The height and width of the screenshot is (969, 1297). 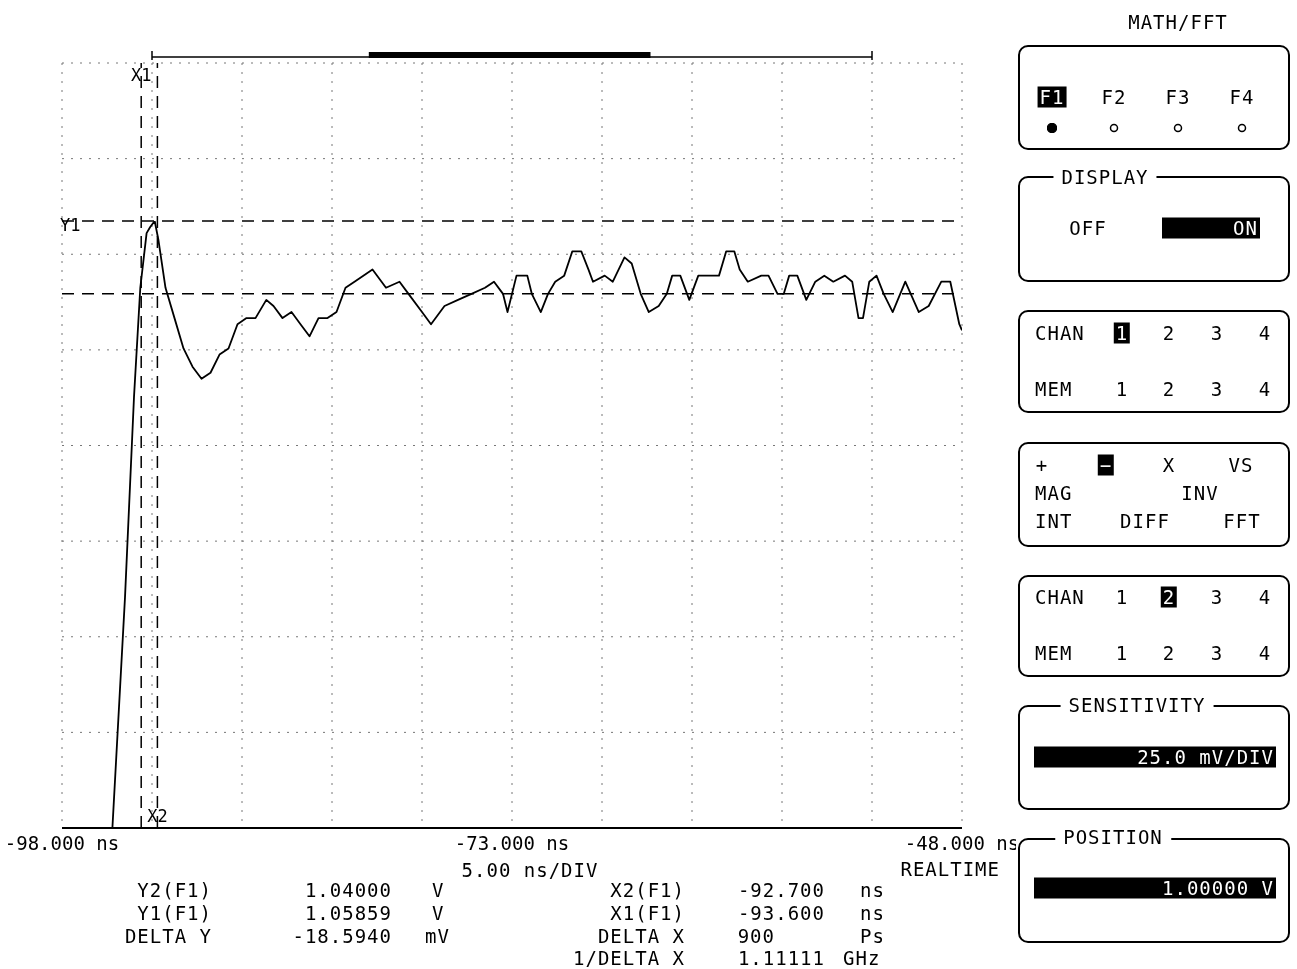 I want to click on text: 1.00000 V, so click(x=1155, y=887).